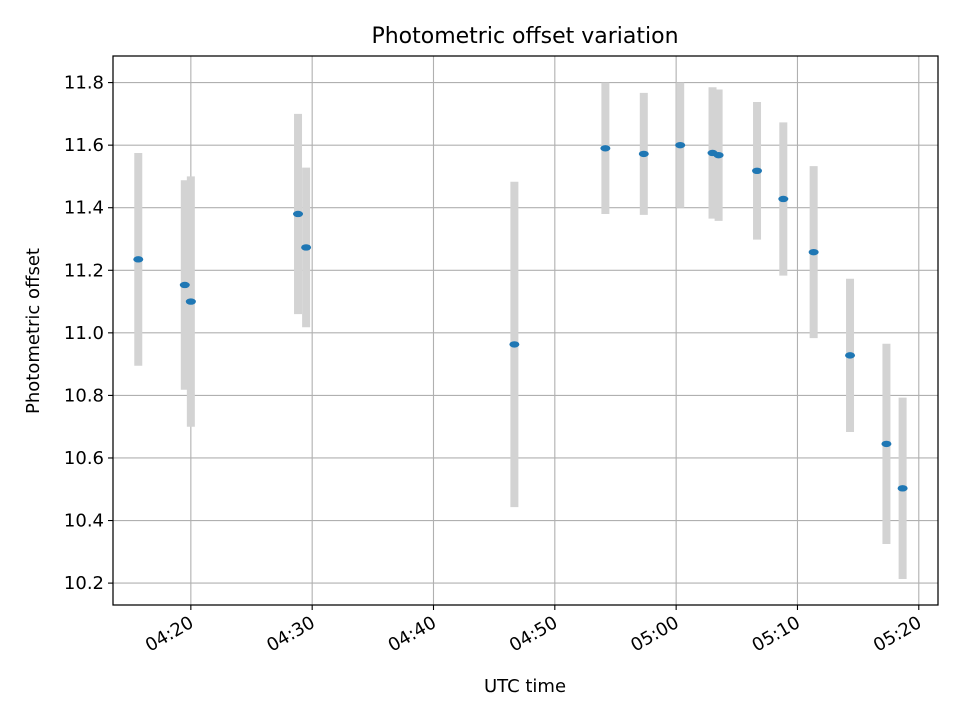  What do you see at coordinates (33, 331) in the screenshot?
I see `y-axis-label: Photometric offset` at bounding box center [33, 331].